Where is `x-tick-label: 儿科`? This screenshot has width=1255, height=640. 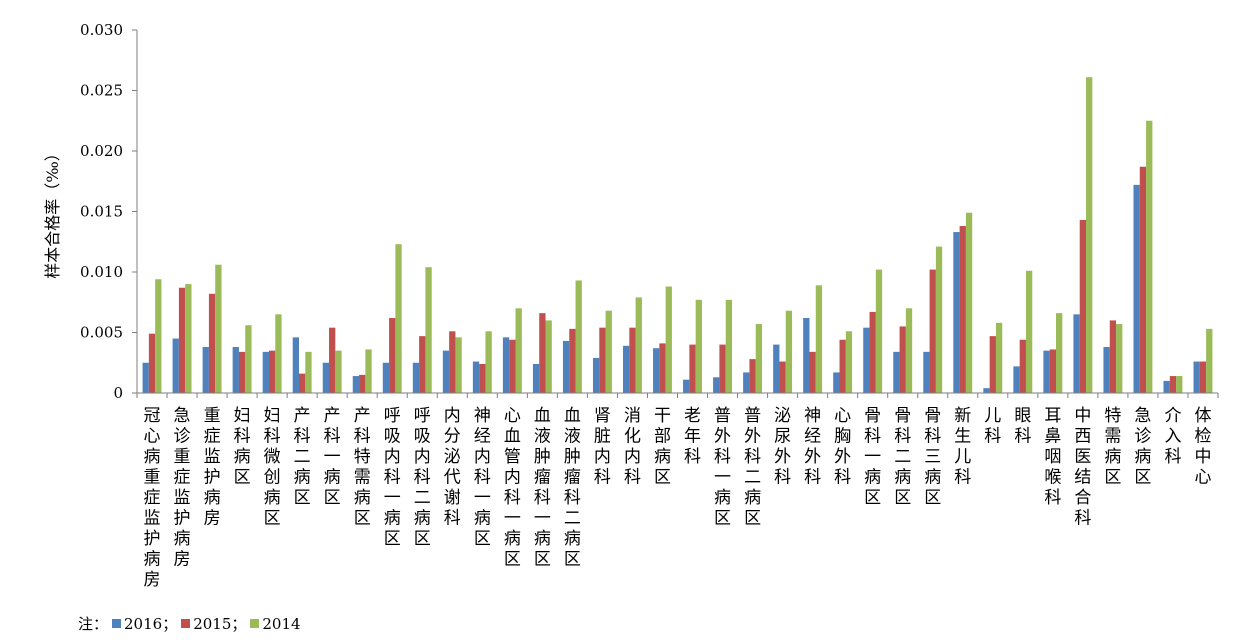
x-tick-label: 儿科 is located at coordinates (992, 426).